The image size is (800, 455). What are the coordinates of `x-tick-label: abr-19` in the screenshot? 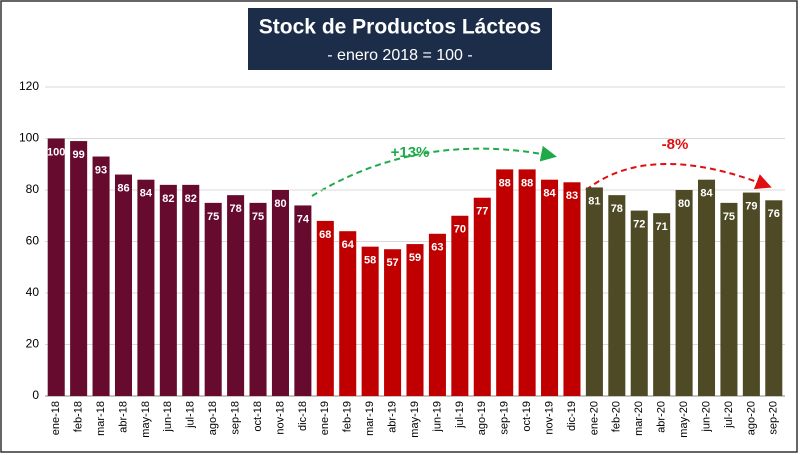 It's located at (392, 417).